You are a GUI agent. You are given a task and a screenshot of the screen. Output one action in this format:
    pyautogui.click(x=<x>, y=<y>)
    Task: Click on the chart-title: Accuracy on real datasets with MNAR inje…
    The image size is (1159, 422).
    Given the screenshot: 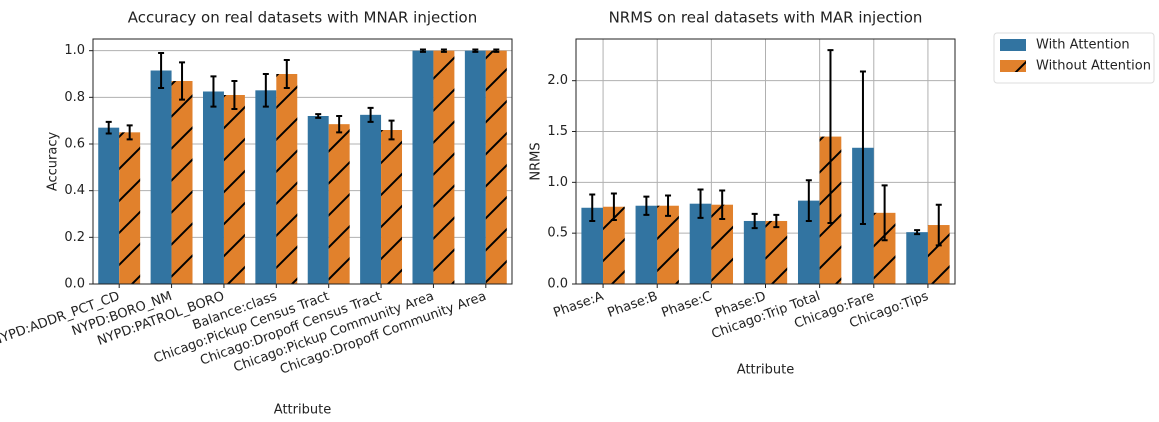 What is the action you would take?
    pyautogui.click(x=302, y=18)
    